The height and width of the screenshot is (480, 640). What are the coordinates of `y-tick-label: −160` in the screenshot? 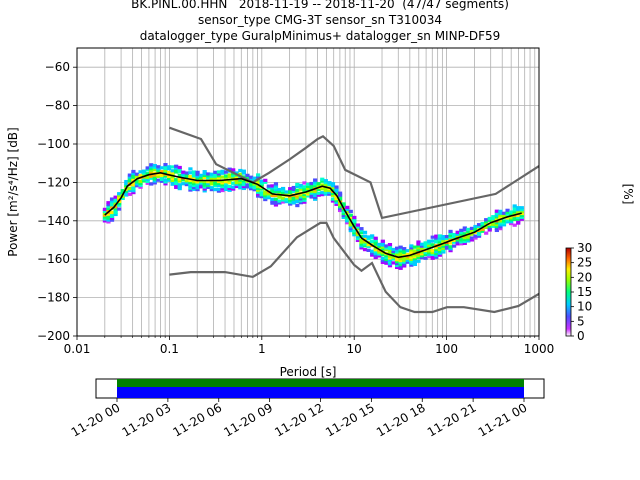 It's located at (53, 259).